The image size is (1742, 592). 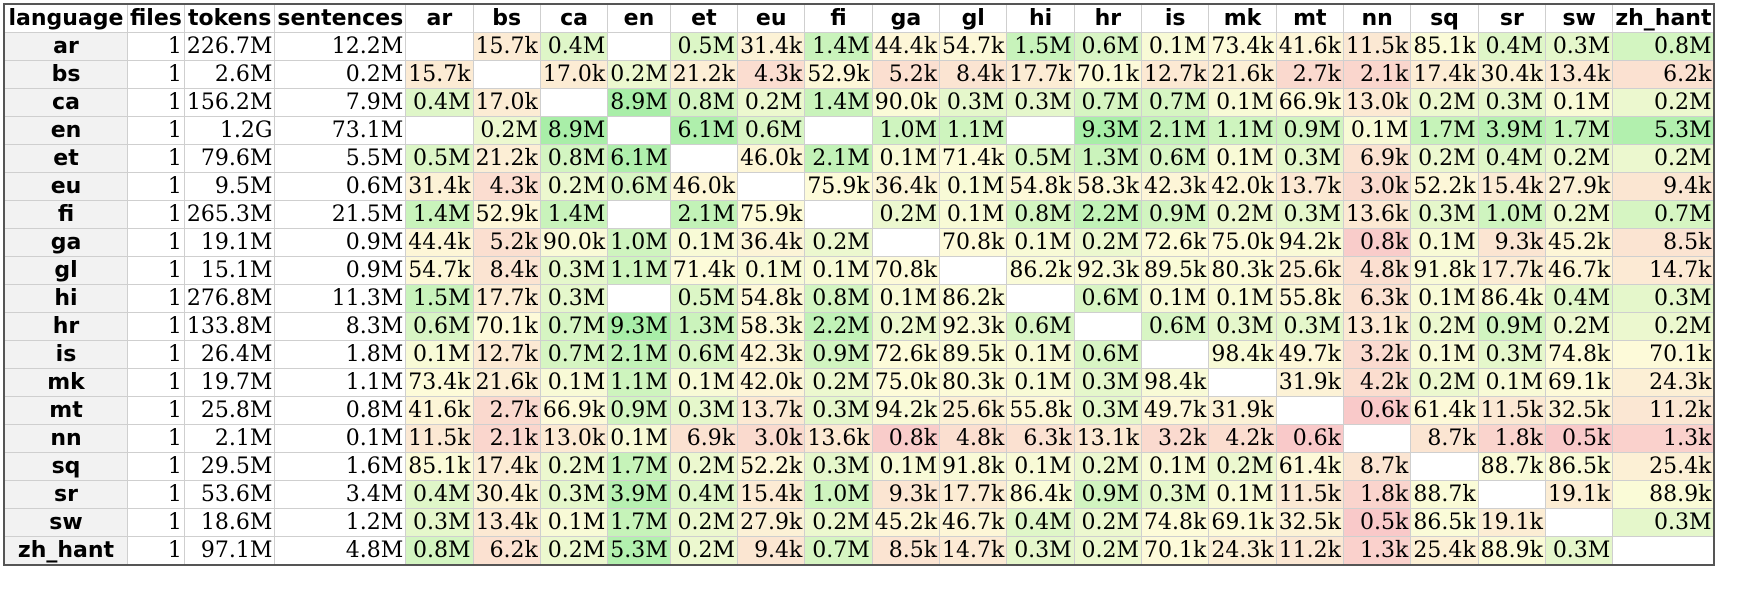 I want to click on pair-count-cell: 13.7k, so click(x=1310, y=186).